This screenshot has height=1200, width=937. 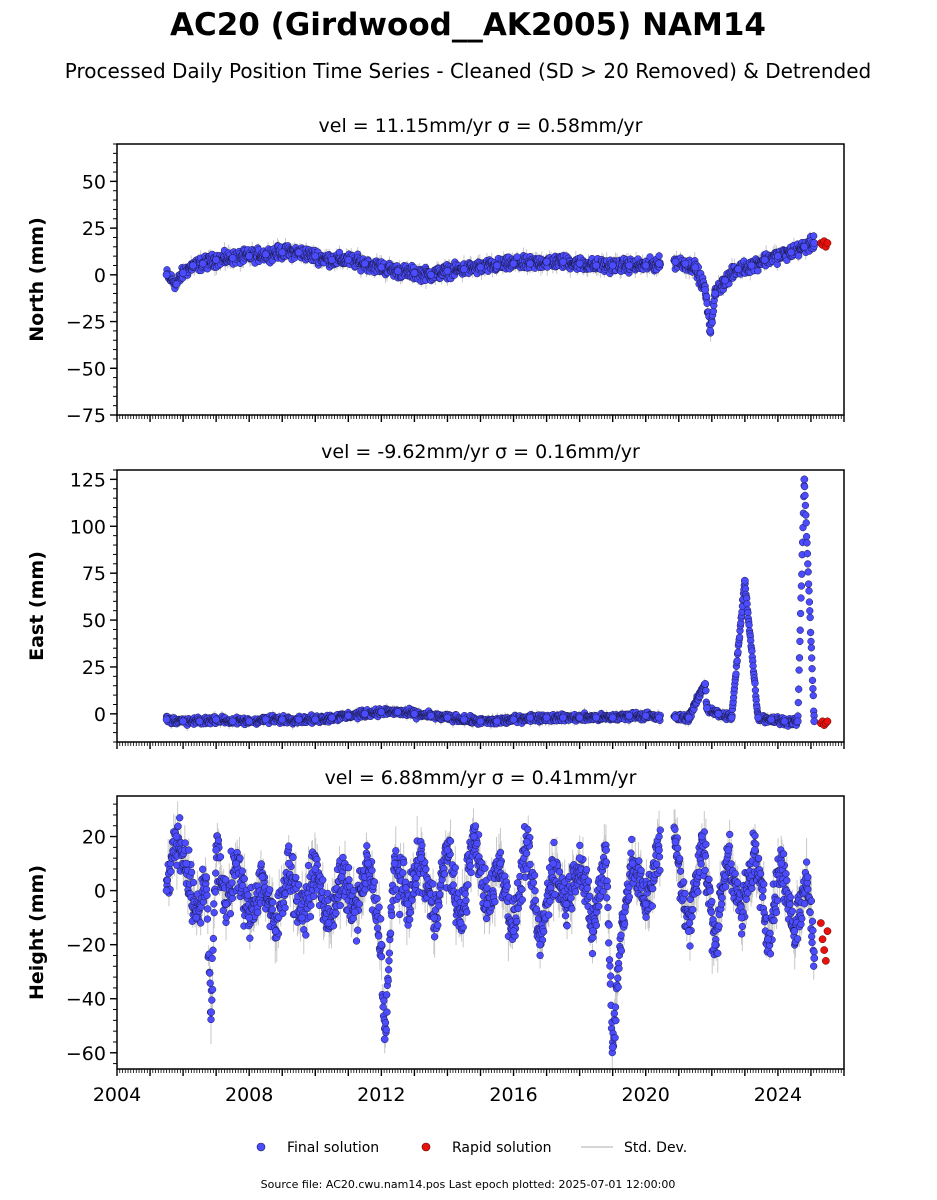 I want to click on north-plot-area, so click(x=497, y=286).